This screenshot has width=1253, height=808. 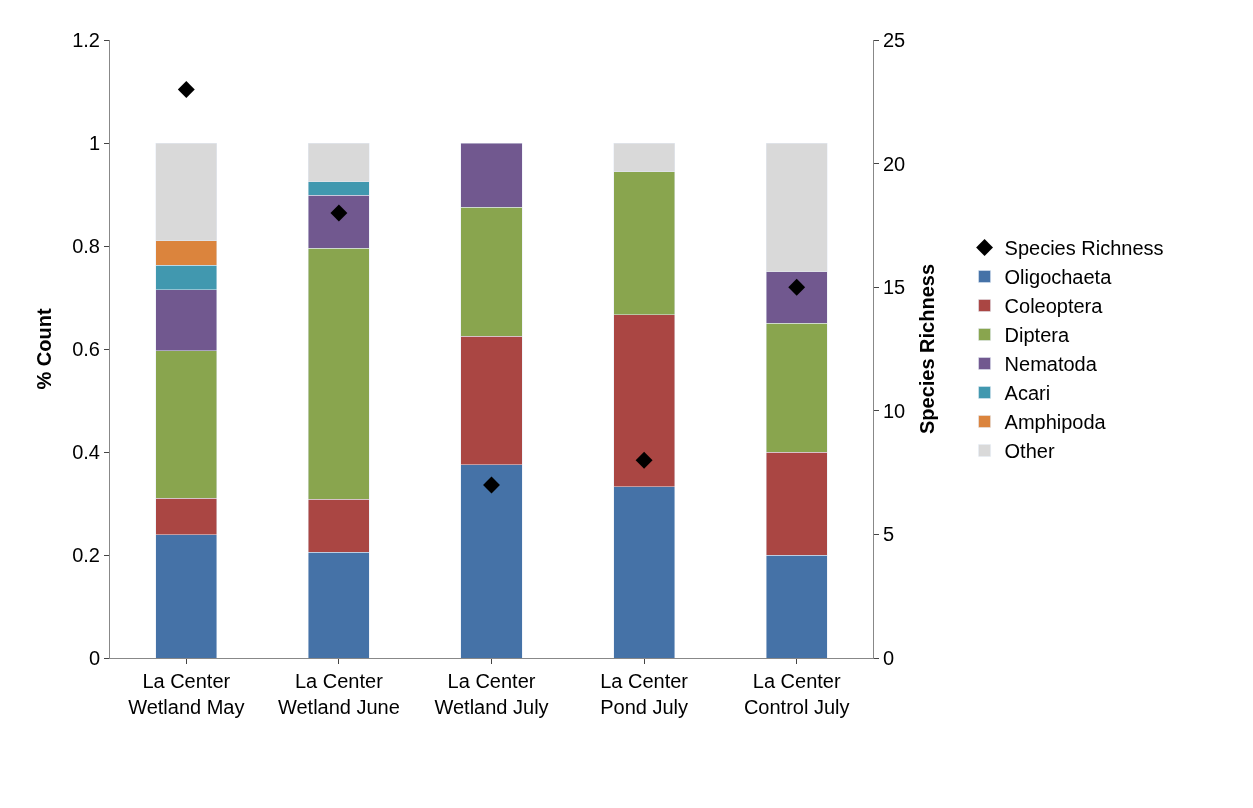 I want to click on legend-label: Amphipoda, so click(x=1055, y=422).